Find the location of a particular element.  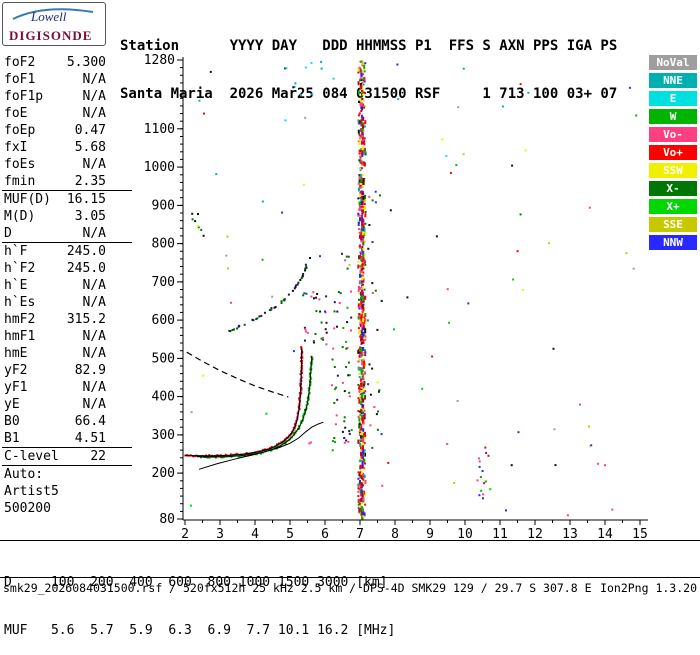

param-value: 2.35 is located at coordinates (90, 181).